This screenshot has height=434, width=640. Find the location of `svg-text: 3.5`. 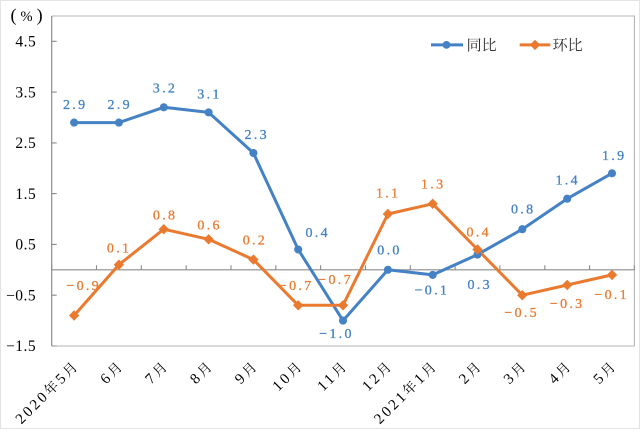

svg-text: 3.5 is located at coordinates (25, 92).